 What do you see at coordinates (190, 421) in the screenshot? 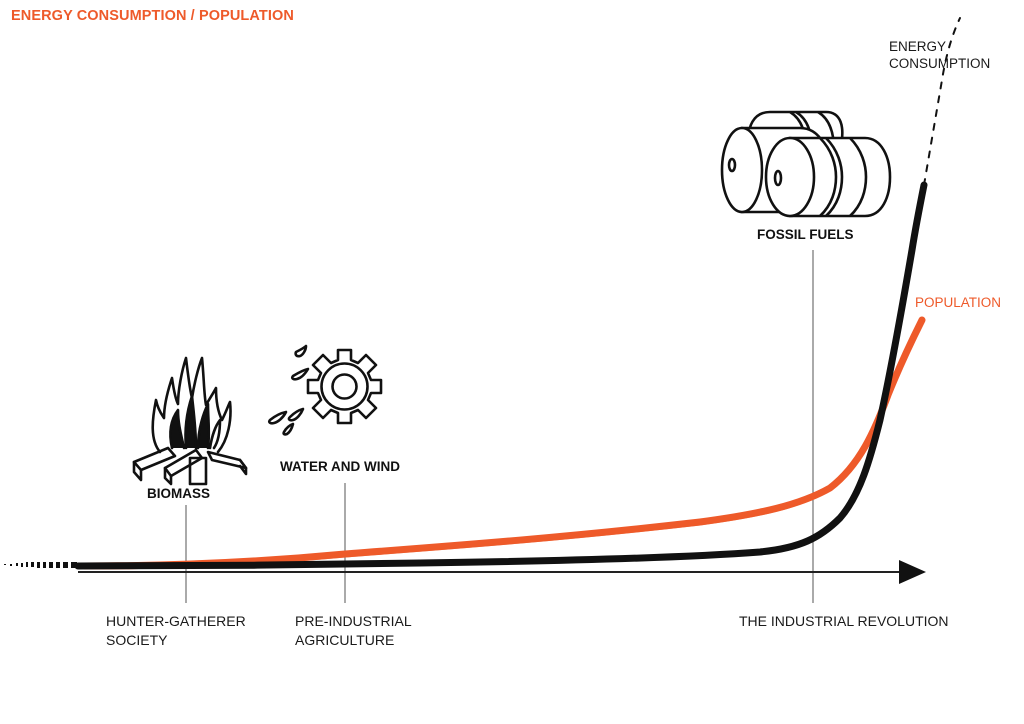
I see `campfire-icon` at bounding box center [190, 421].